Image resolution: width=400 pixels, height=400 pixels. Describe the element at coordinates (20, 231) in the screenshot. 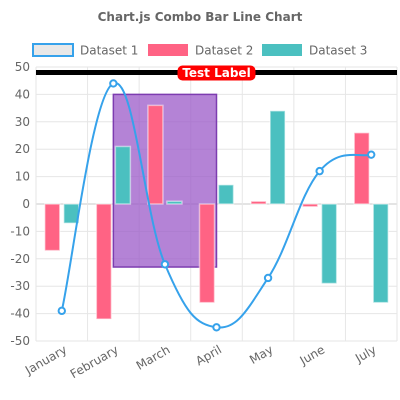

I see `y-tick-label: -10` at that location.